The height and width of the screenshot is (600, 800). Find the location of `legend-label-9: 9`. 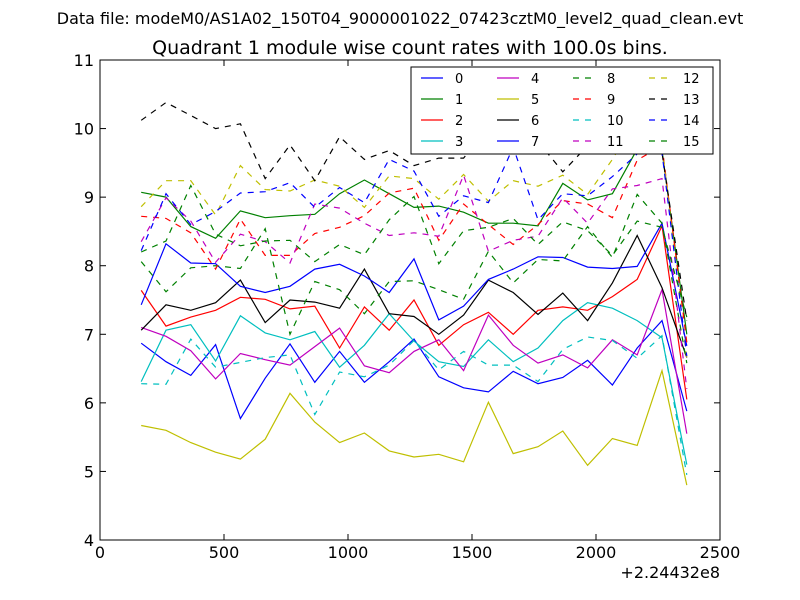

legend-label-9: 9 is located at coordinates (611, 100).